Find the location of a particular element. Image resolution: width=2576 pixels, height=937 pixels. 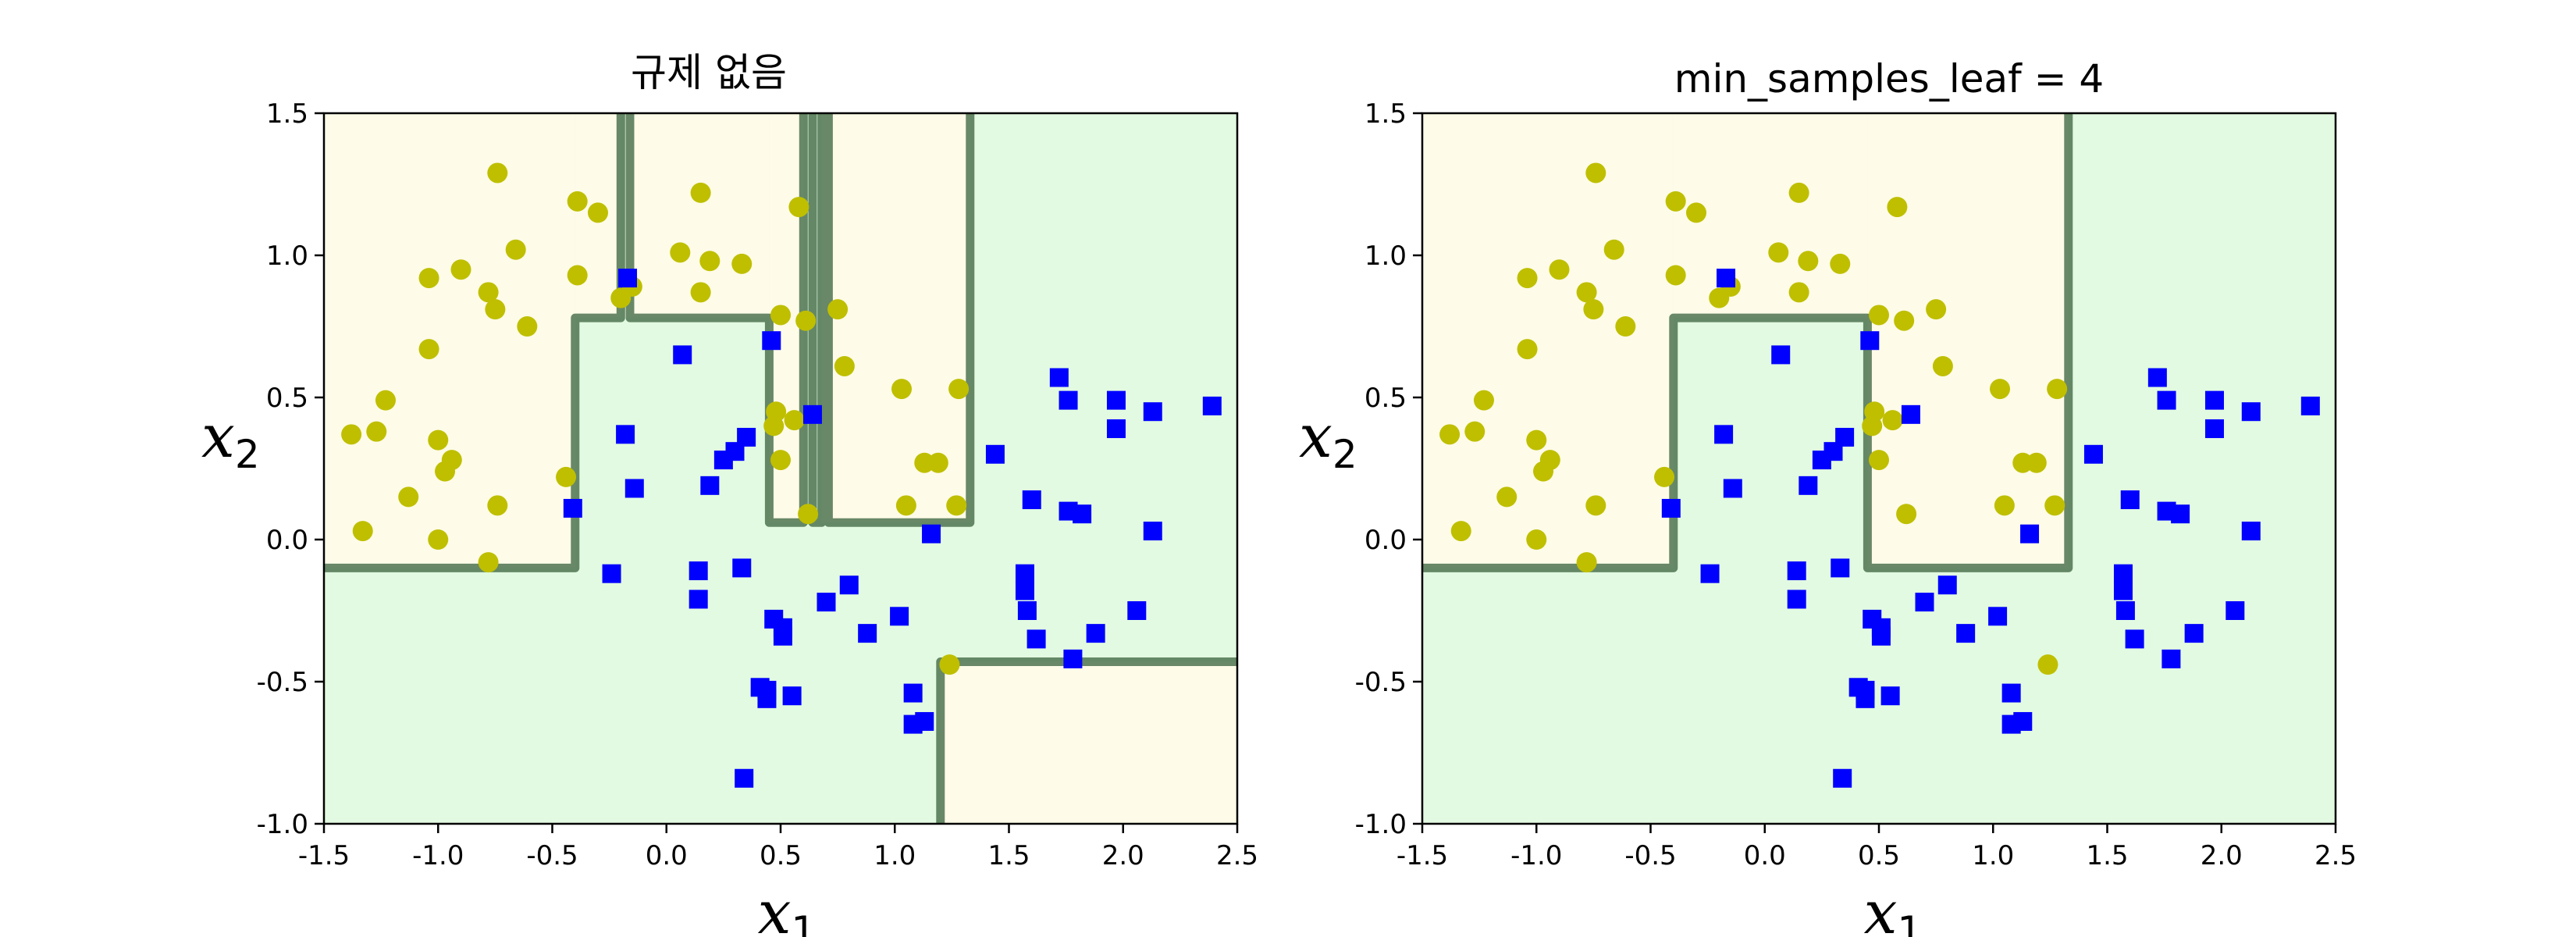

x-axis-label-main: x is located at coordinates (1881, 907).